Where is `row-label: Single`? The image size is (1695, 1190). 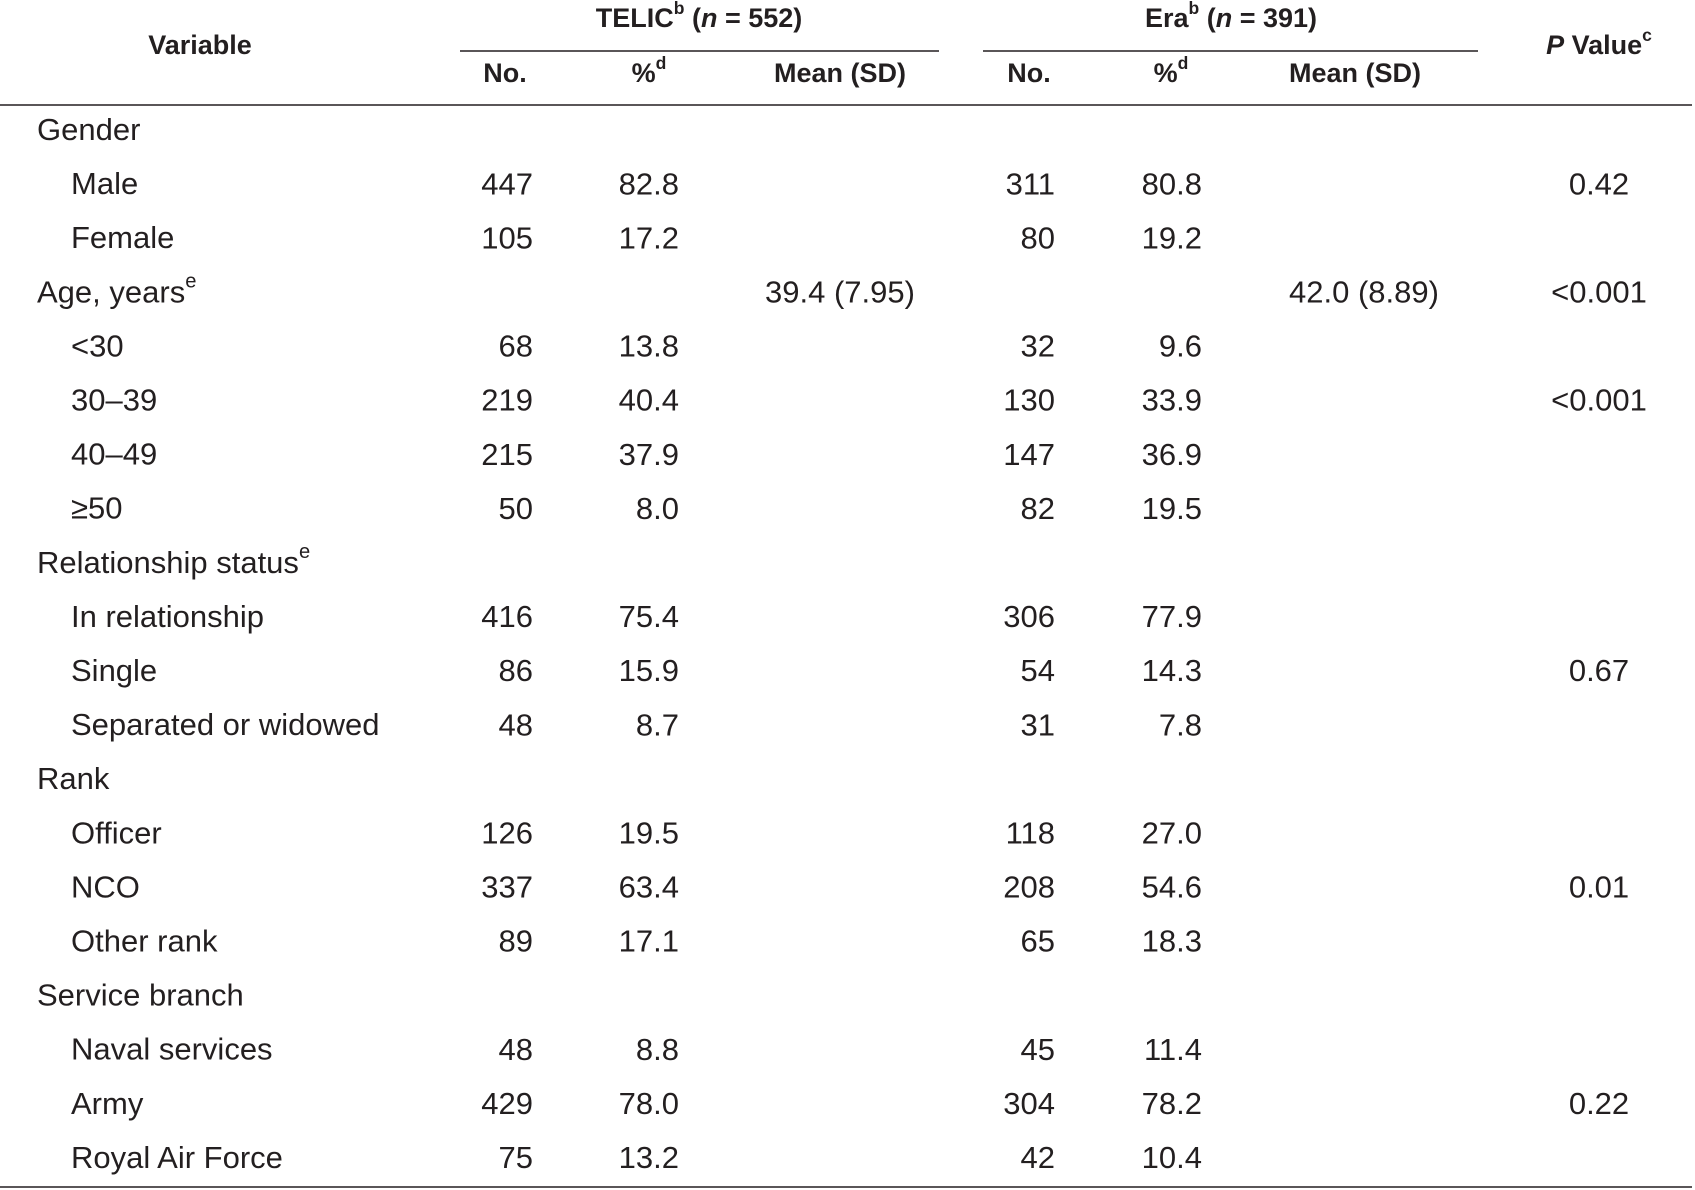 row-label: Single is located at coordinates (114, 670).